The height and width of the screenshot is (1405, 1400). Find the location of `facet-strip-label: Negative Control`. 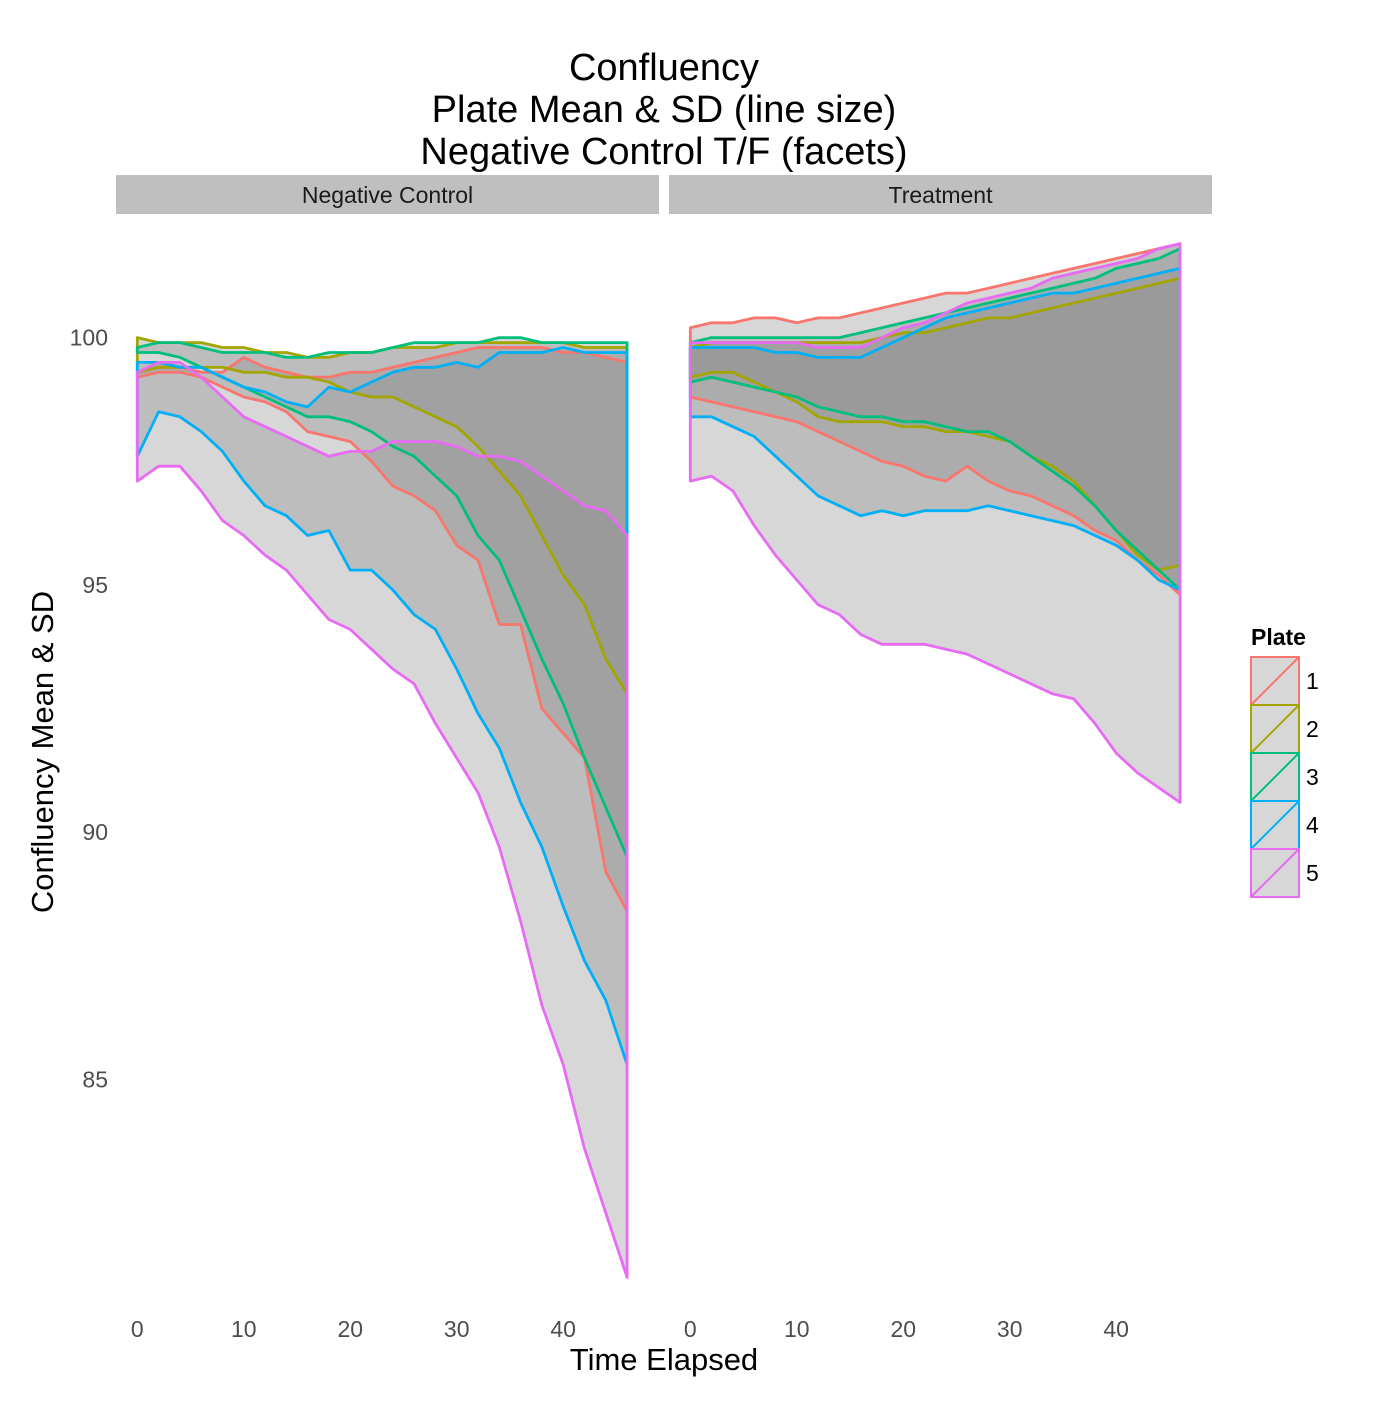

facet-strip-label: Negative Control is located at coordinates (387, 195).